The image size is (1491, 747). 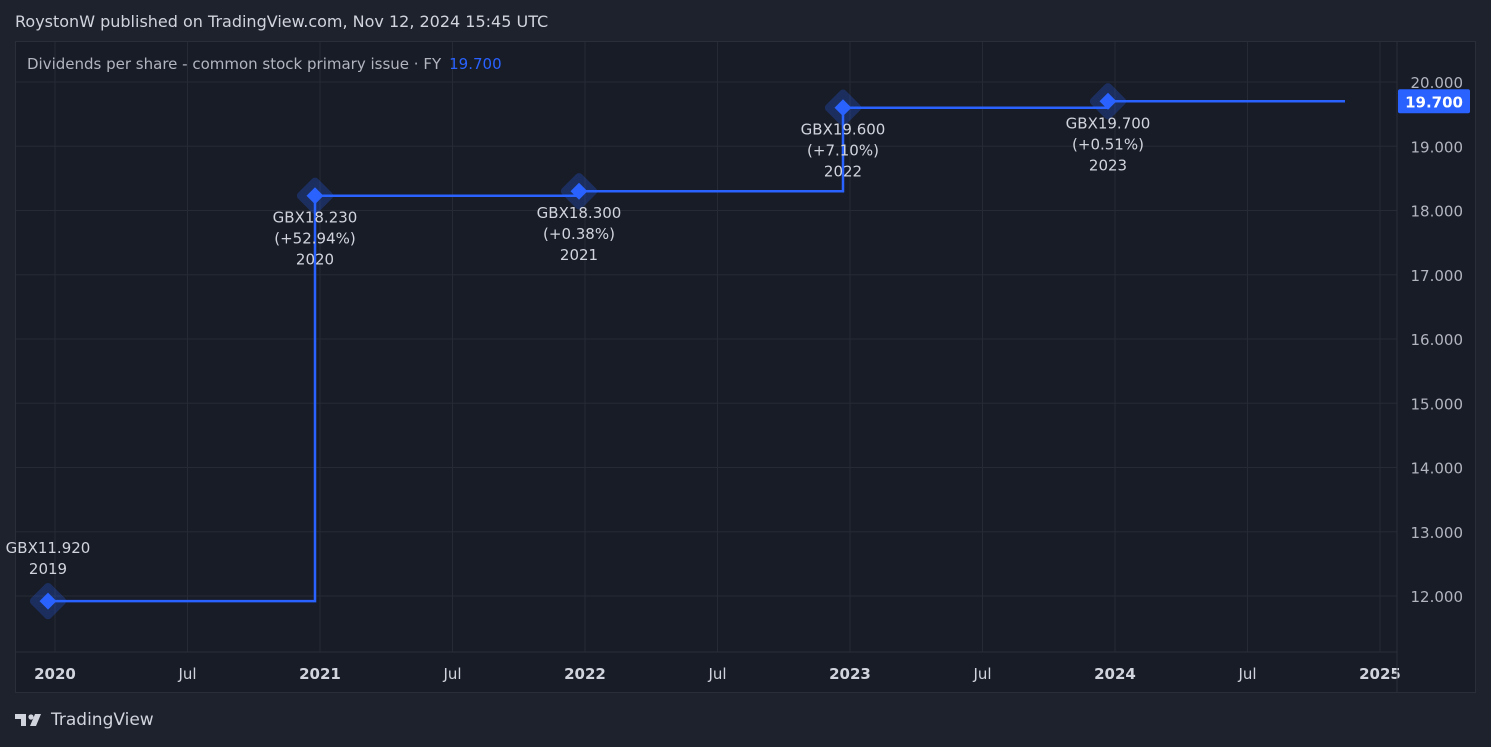 I want to click on point-label: 2023, so click(x=1108, y=165).